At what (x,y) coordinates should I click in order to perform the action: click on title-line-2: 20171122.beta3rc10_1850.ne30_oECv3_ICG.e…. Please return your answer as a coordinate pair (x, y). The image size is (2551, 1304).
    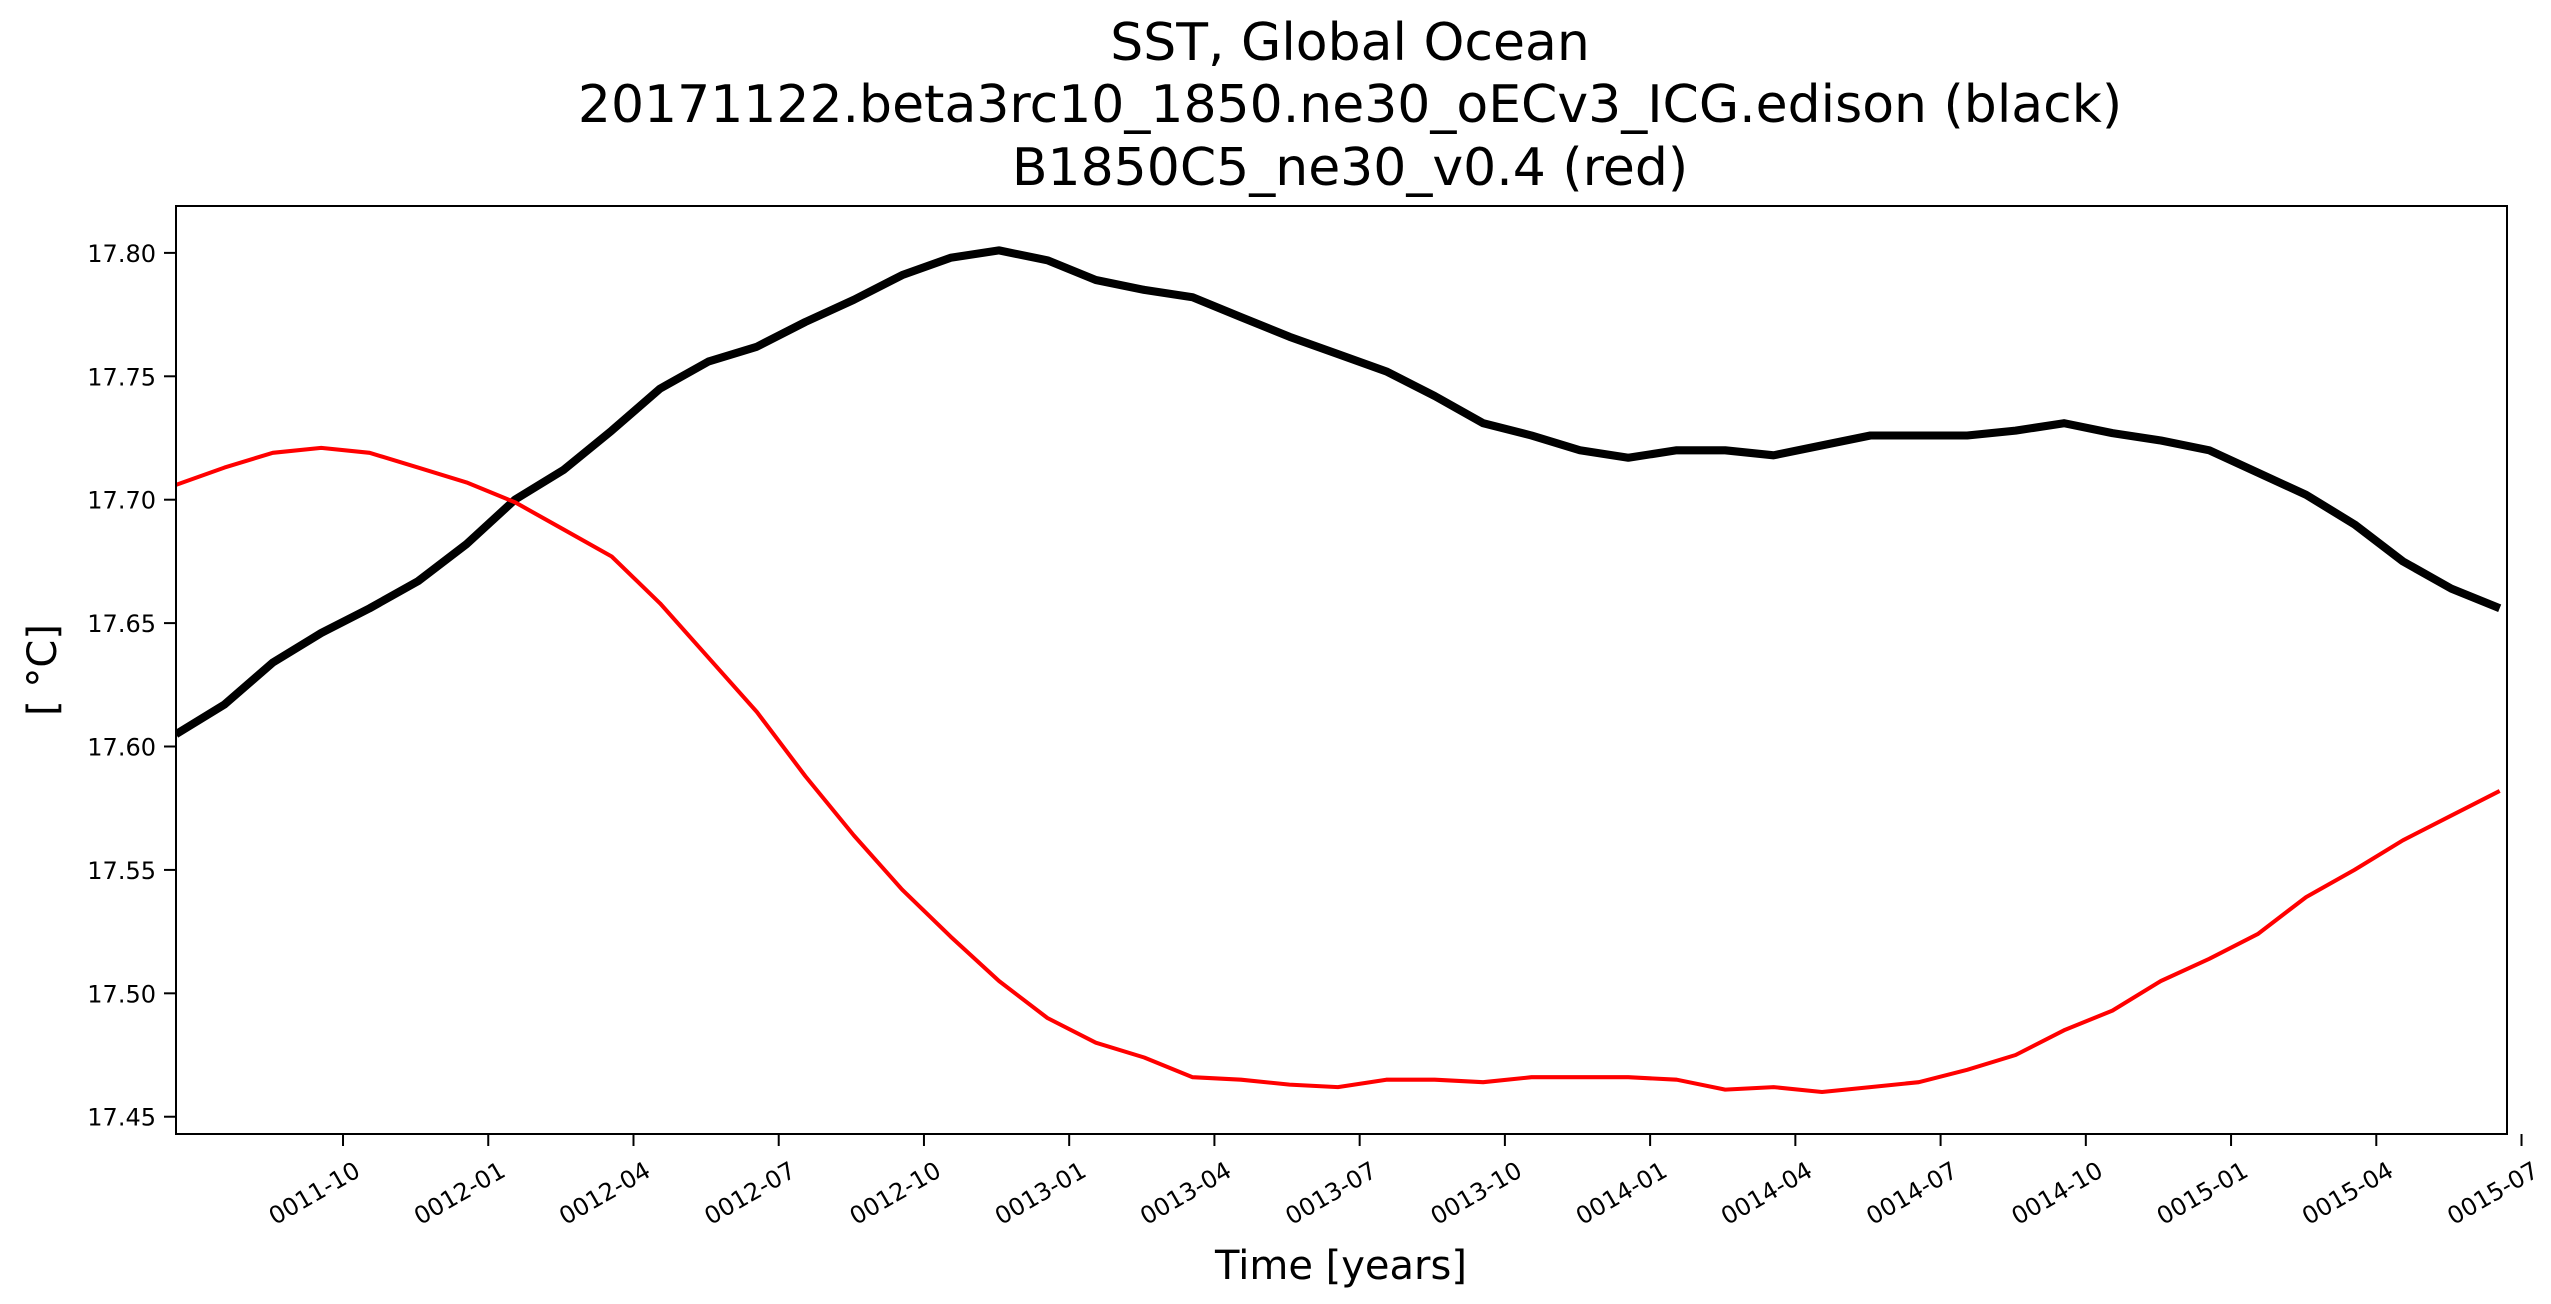
    Looking at the image, I should click on (1350, 105).